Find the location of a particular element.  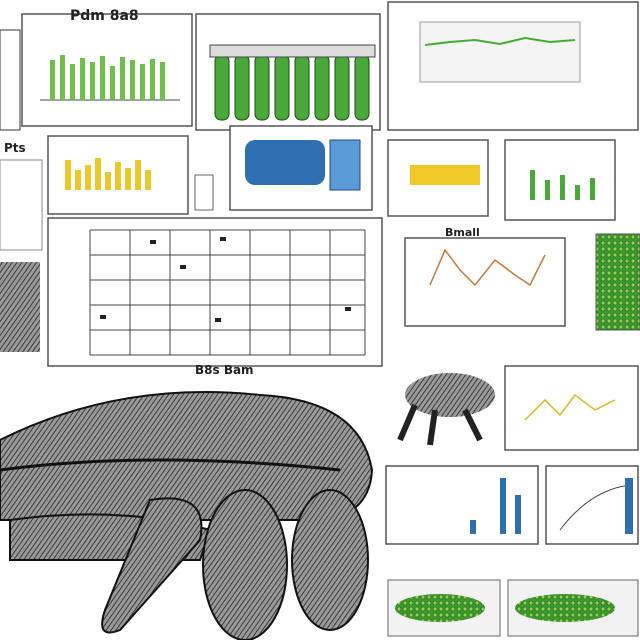

map-thumb is located at coordinates (617, 282).